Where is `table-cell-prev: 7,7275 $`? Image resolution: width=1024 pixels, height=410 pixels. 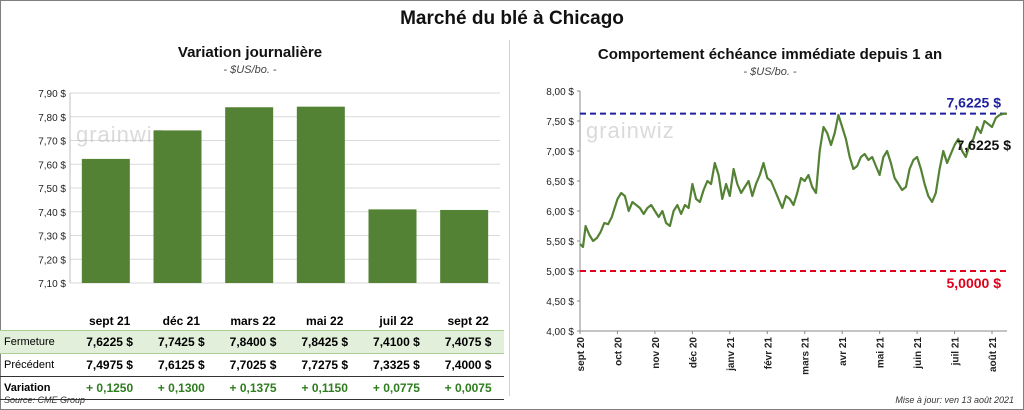 table-cell-prev: 7,7275 $ is located at coordinates (324, 365).